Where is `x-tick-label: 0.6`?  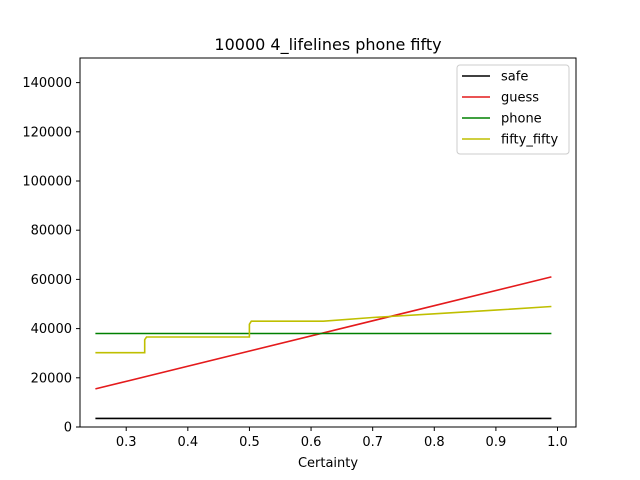 x-tick-label: 0.6 is located at coordinates (311, 442).